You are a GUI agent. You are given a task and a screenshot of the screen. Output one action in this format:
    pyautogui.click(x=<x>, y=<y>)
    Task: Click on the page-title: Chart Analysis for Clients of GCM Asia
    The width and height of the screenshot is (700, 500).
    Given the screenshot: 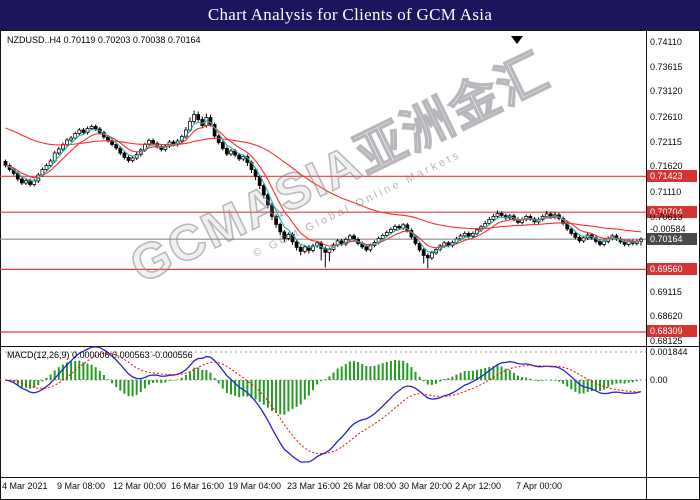 What is the action you would take?
    pyautogui.click(x=350, y=14)
    